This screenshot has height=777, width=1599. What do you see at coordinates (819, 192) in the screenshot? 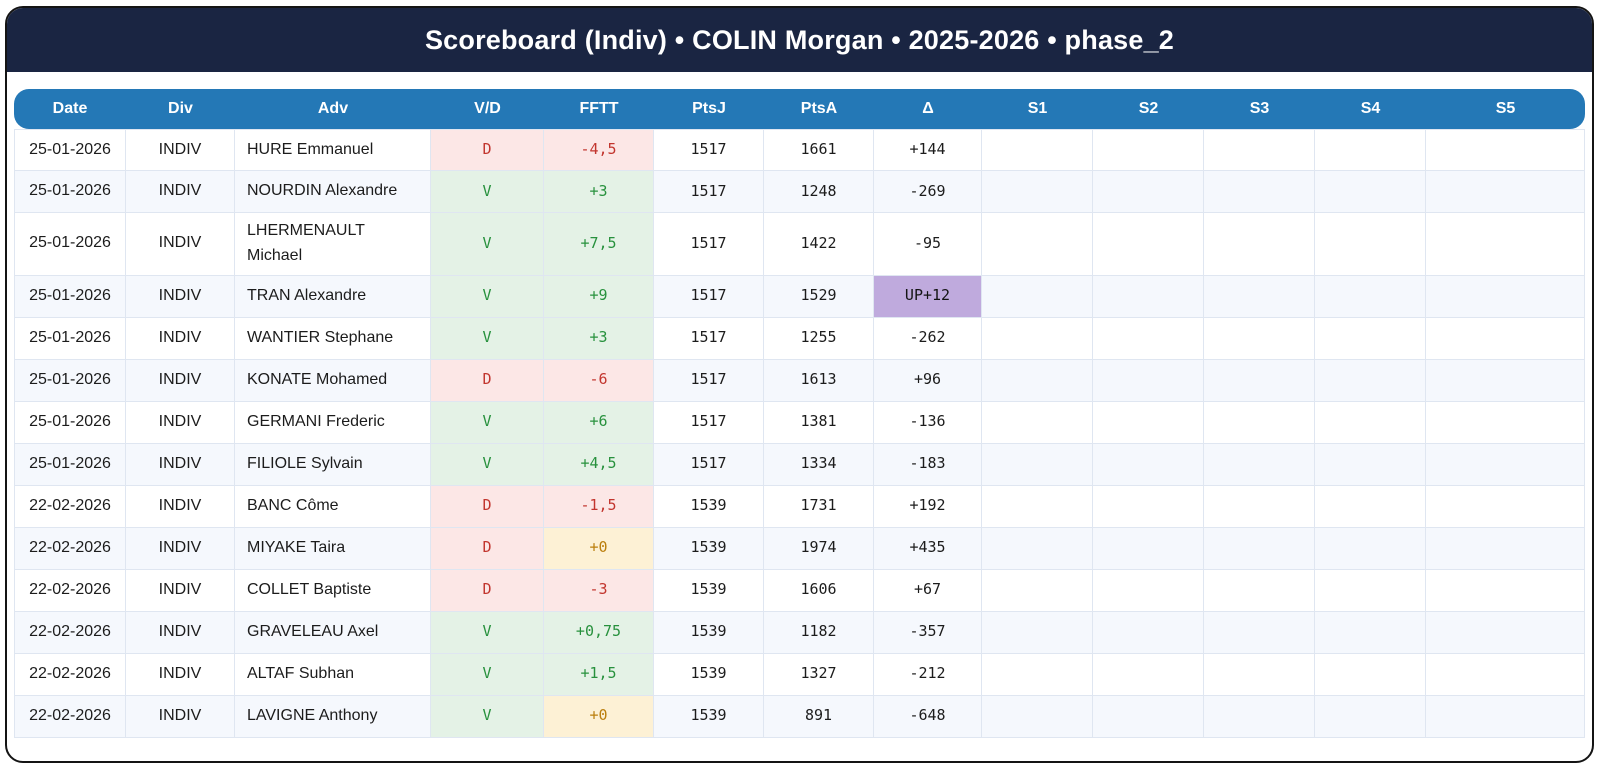
I see `ptsa-cell: 1248` at bounding box center [819, 192].